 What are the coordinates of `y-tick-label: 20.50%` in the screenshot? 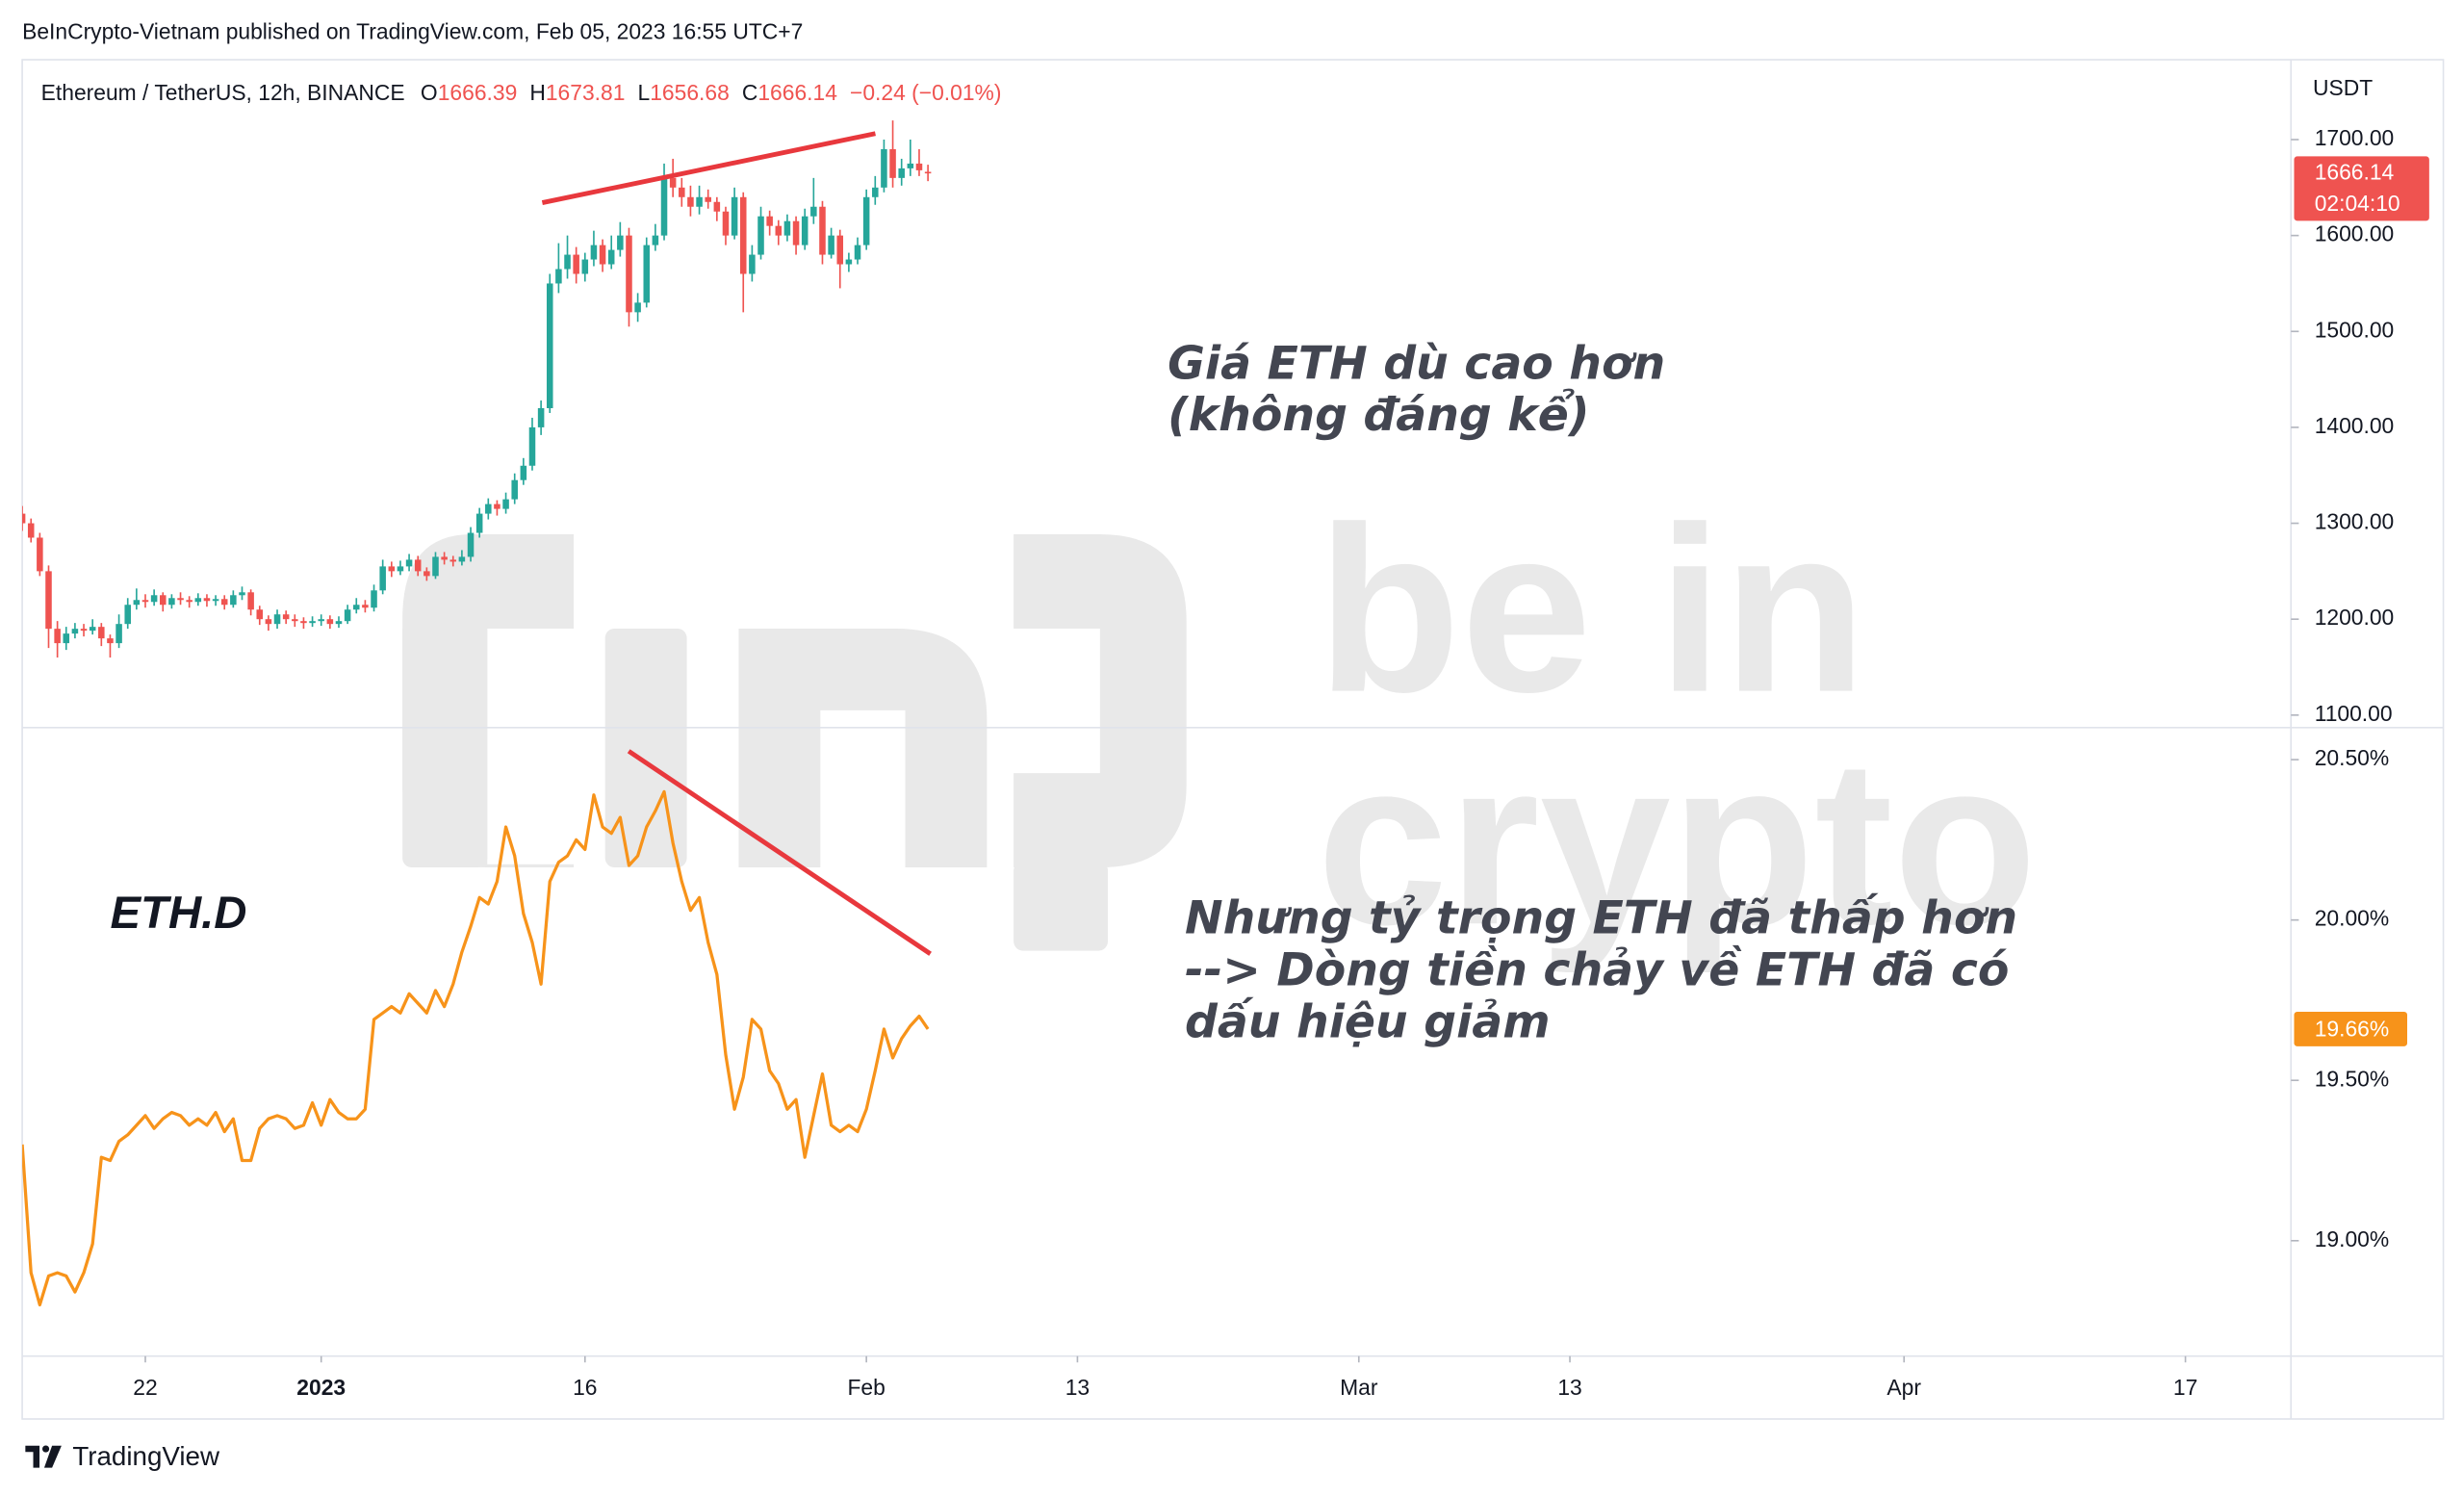 It's located at (2352, 757).